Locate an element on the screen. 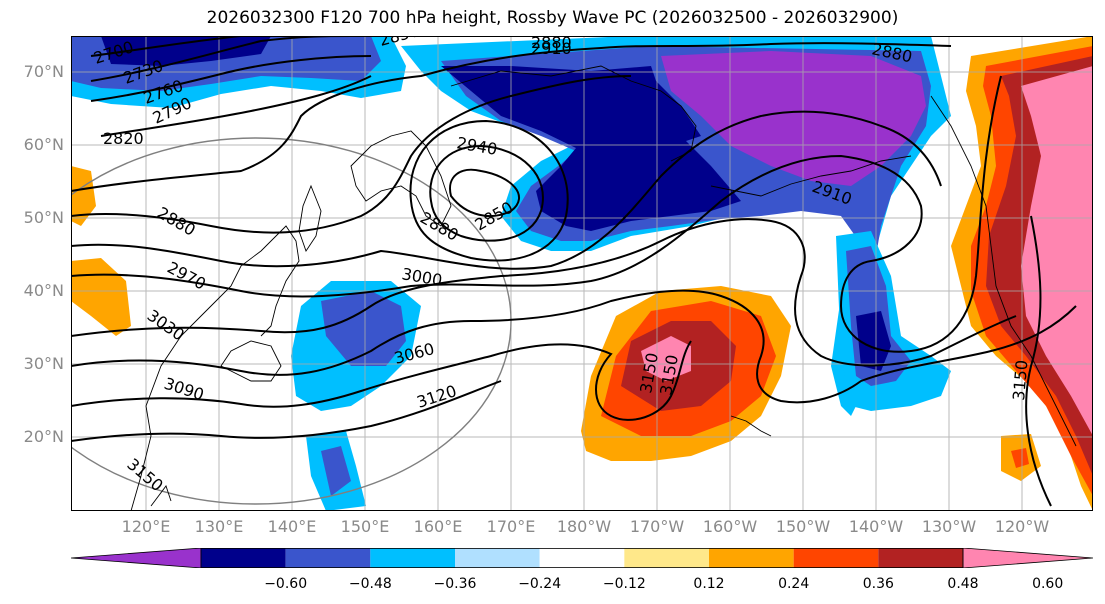 The width and height of the screenshot is (1105, 604). colorbar-tick-label: 0.60 is located at coordinates (1048, 584).